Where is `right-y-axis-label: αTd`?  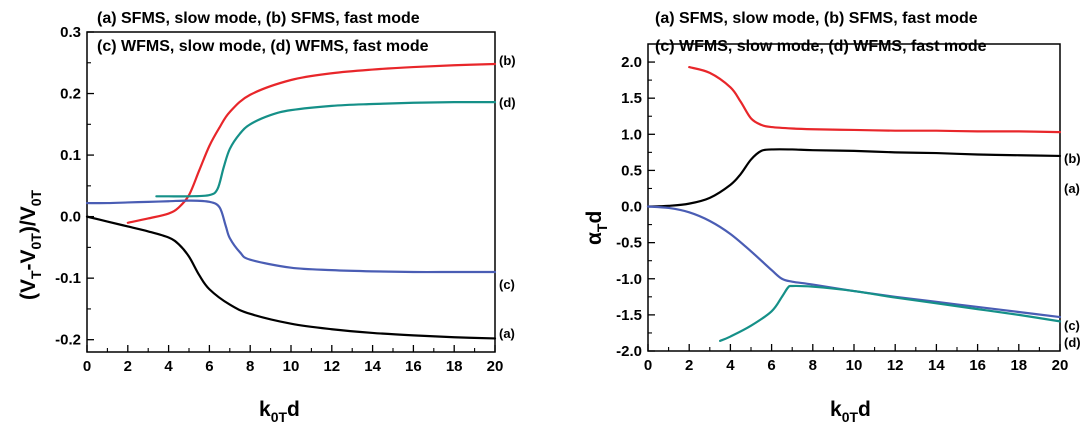
right-y-axis-label: αTd is located at coordinates (596, 228).